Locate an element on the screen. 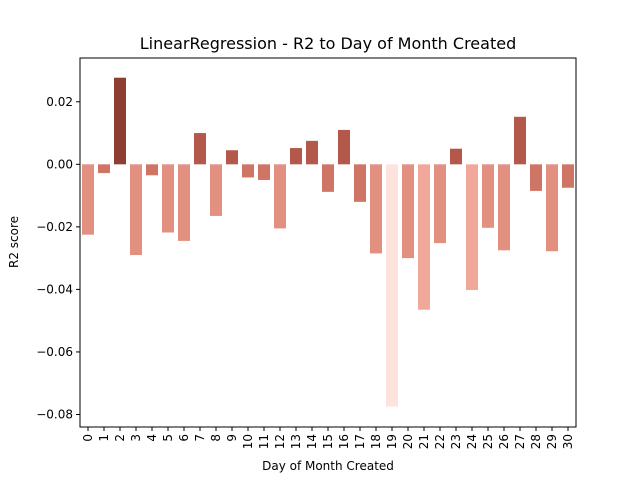 This screenshot has height=480, width=640. x-tick-label: 7 is located at coordinates (200, 438).